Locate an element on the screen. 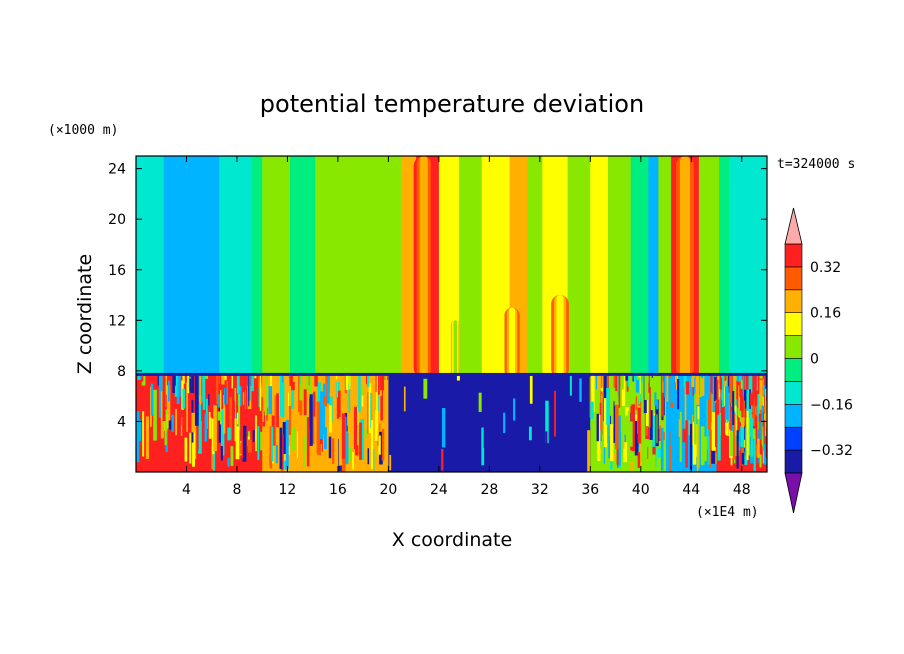  plume is located at coordinates (423, 267).